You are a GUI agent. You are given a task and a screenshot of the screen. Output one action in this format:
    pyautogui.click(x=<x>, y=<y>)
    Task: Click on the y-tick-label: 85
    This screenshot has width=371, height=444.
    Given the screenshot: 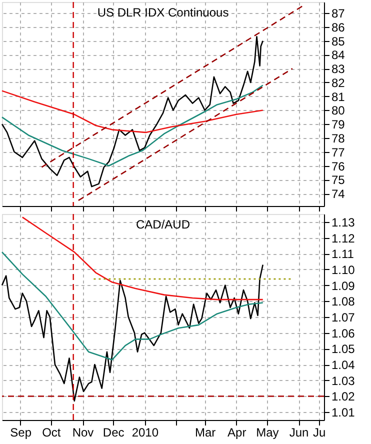 What is the action you would take?
    pyautogui.click(x=339, y=41)
    